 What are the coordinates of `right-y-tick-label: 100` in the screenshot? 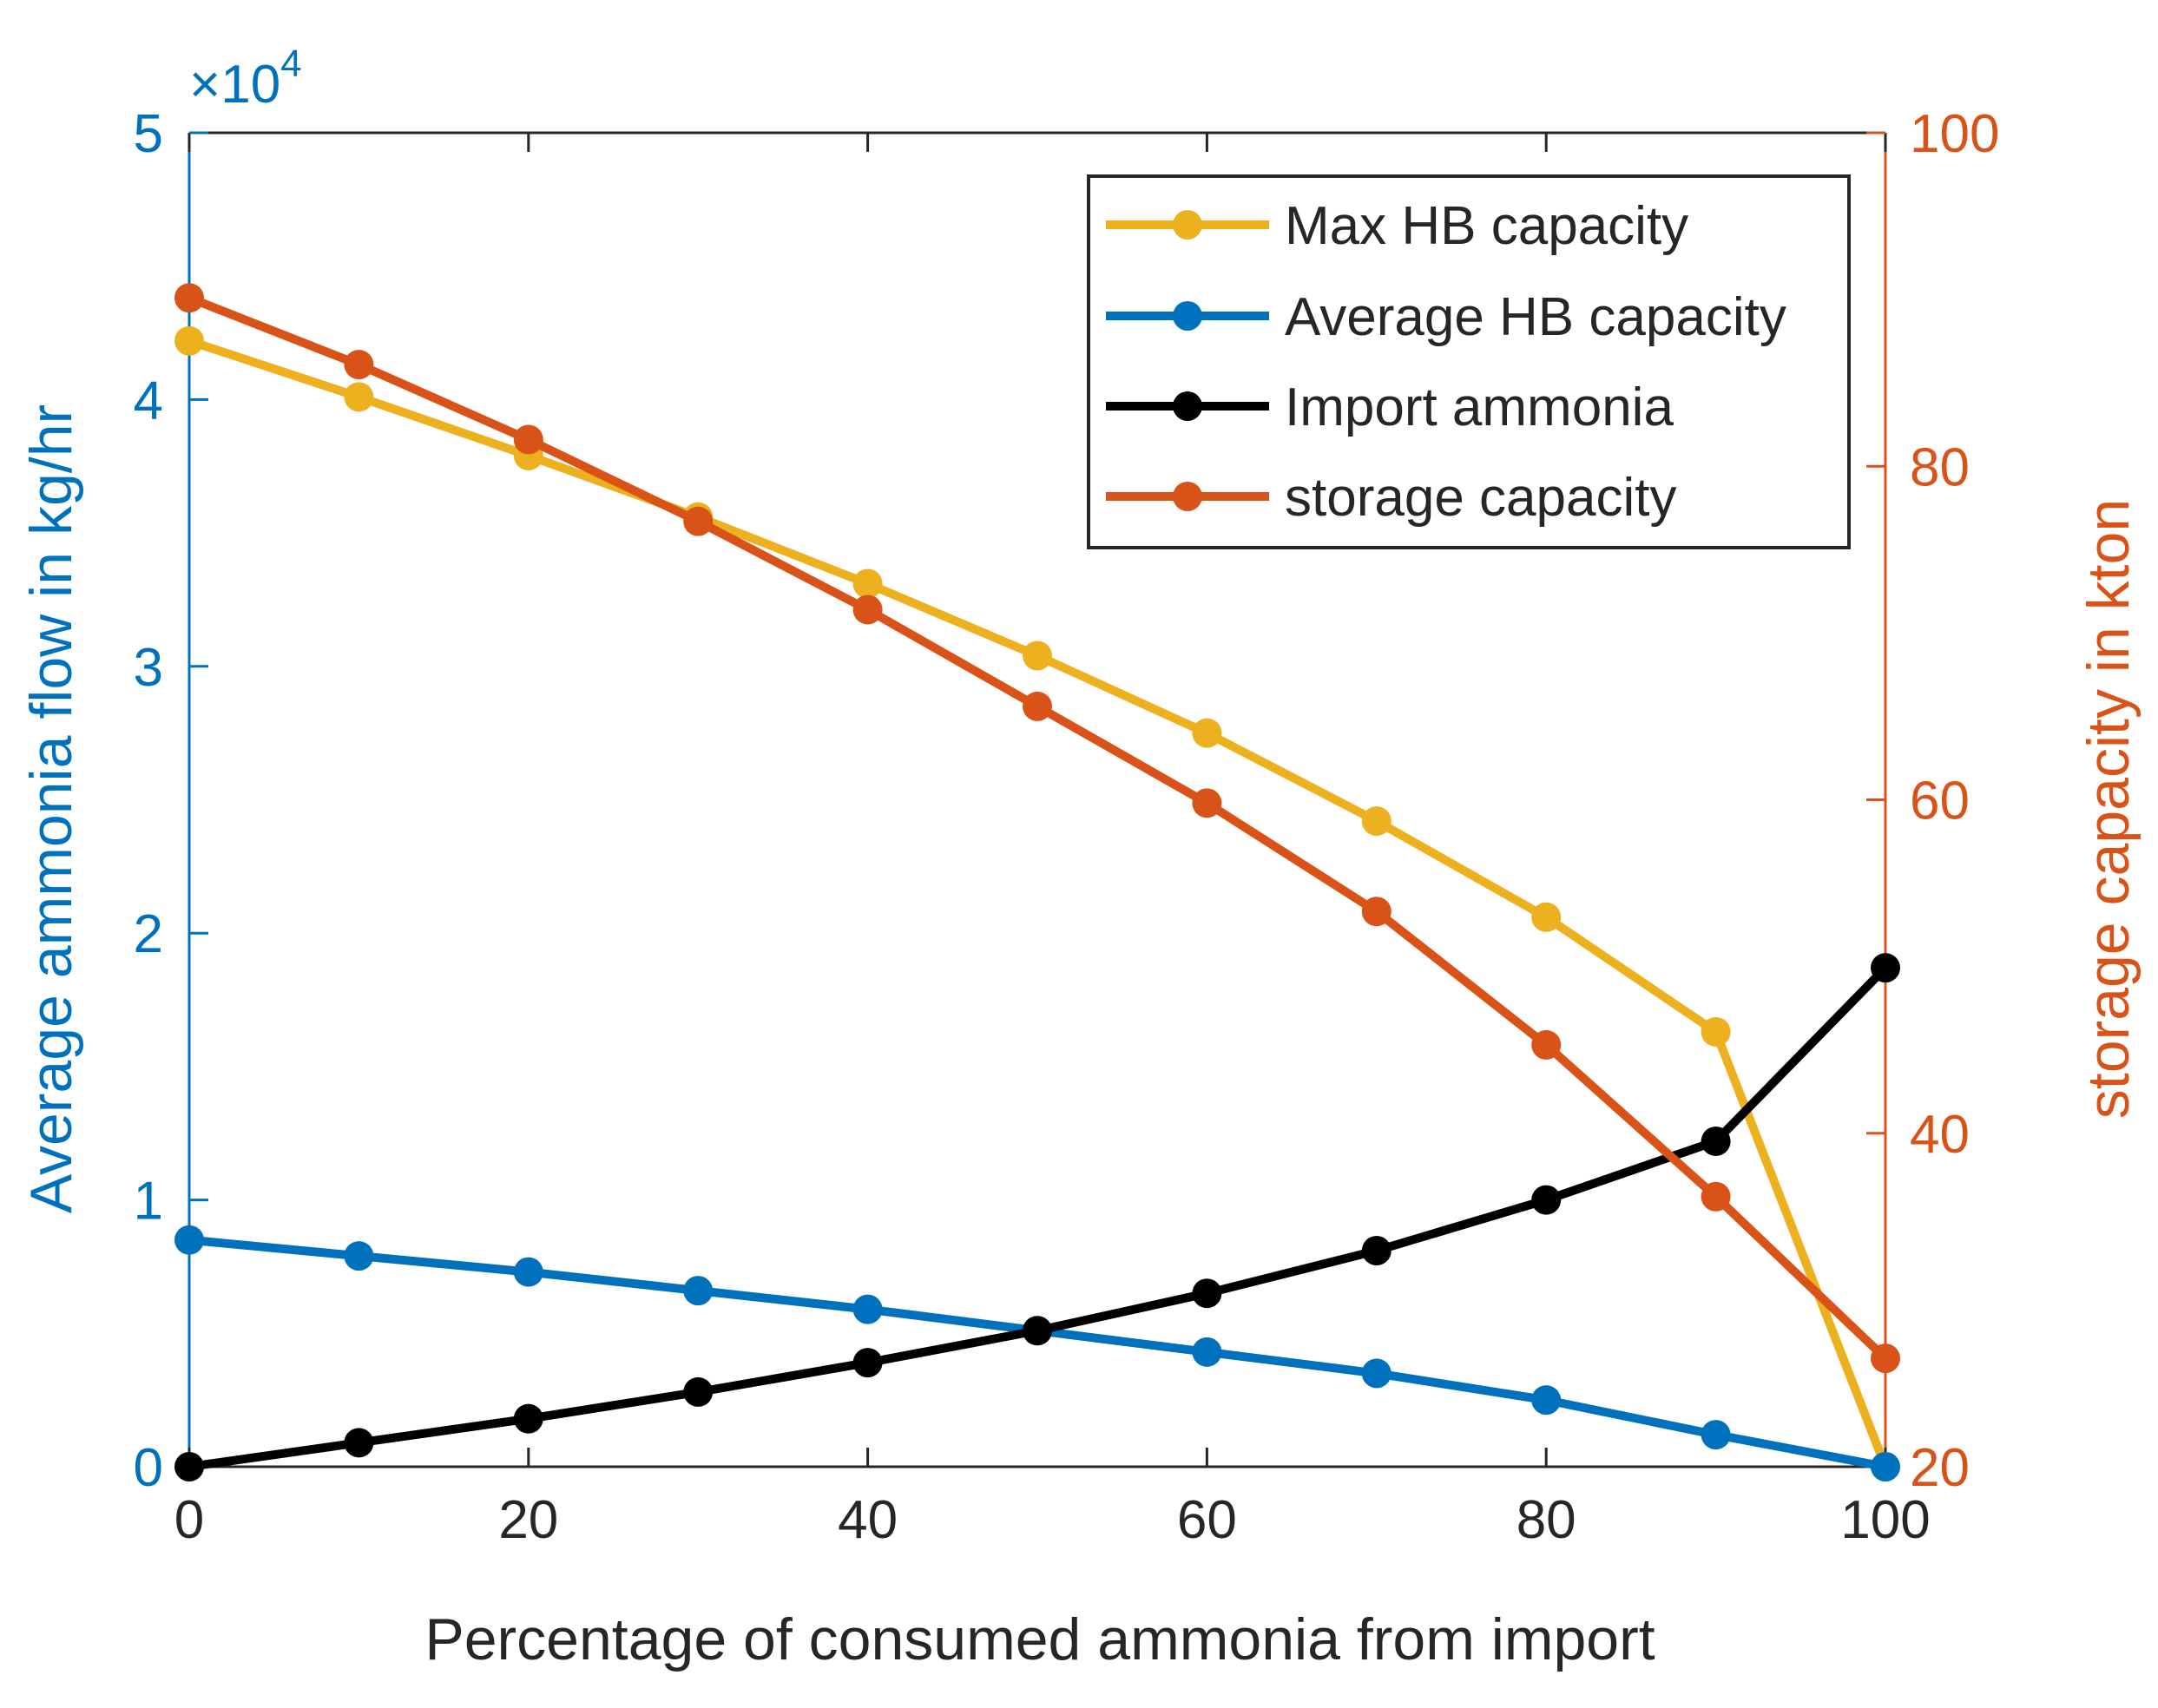 It's located at (1954, 134).